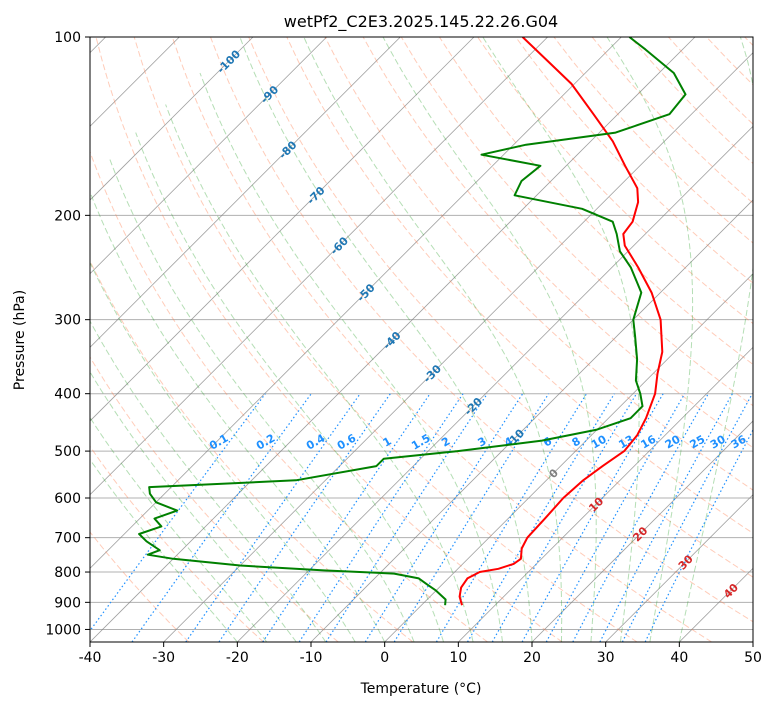  What do you see at coordinates (67, 452) in the screenshot?
I see `y-tick-label: 500` at bounding box center [67, 452].